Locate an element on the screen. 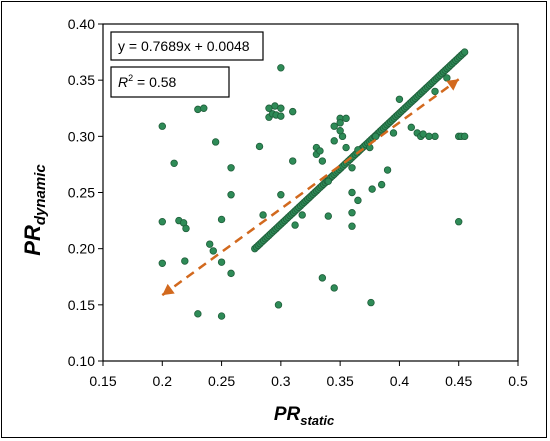  r2-label: R2 = 0.58 is located at coordinates (147, 81).